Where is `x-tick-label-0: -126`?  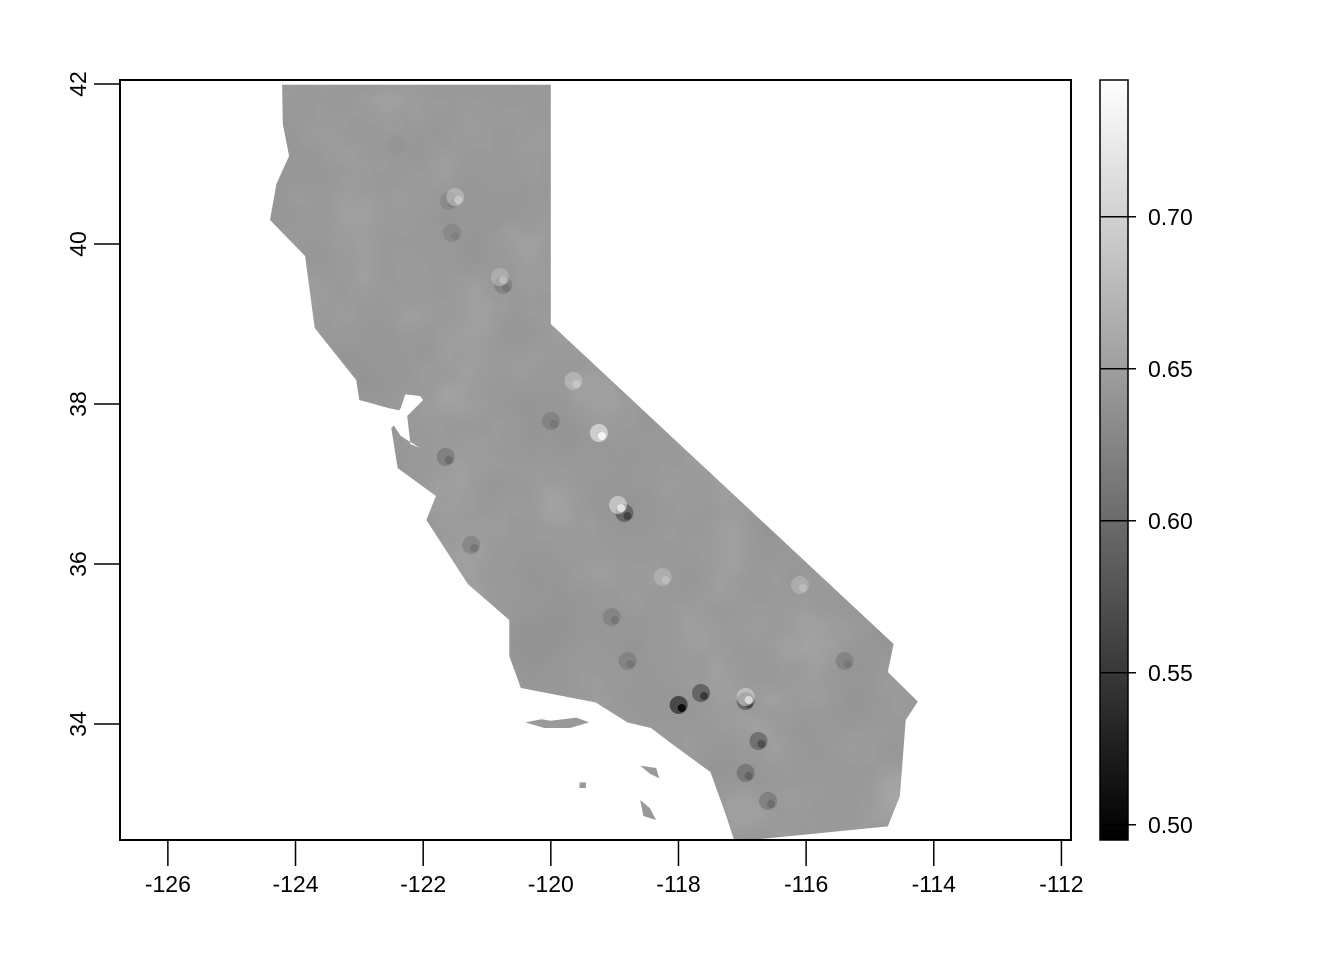 x-tick-label-0: -126 is located at coordinates (168, 884).